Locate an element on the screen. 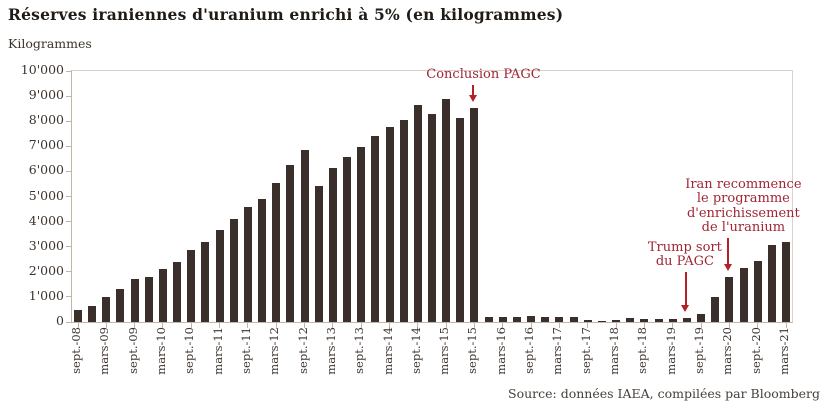 Image resolution: width=828 pixels, height=410 pixels. arrow-shaft is located at coordinates (473, 90).